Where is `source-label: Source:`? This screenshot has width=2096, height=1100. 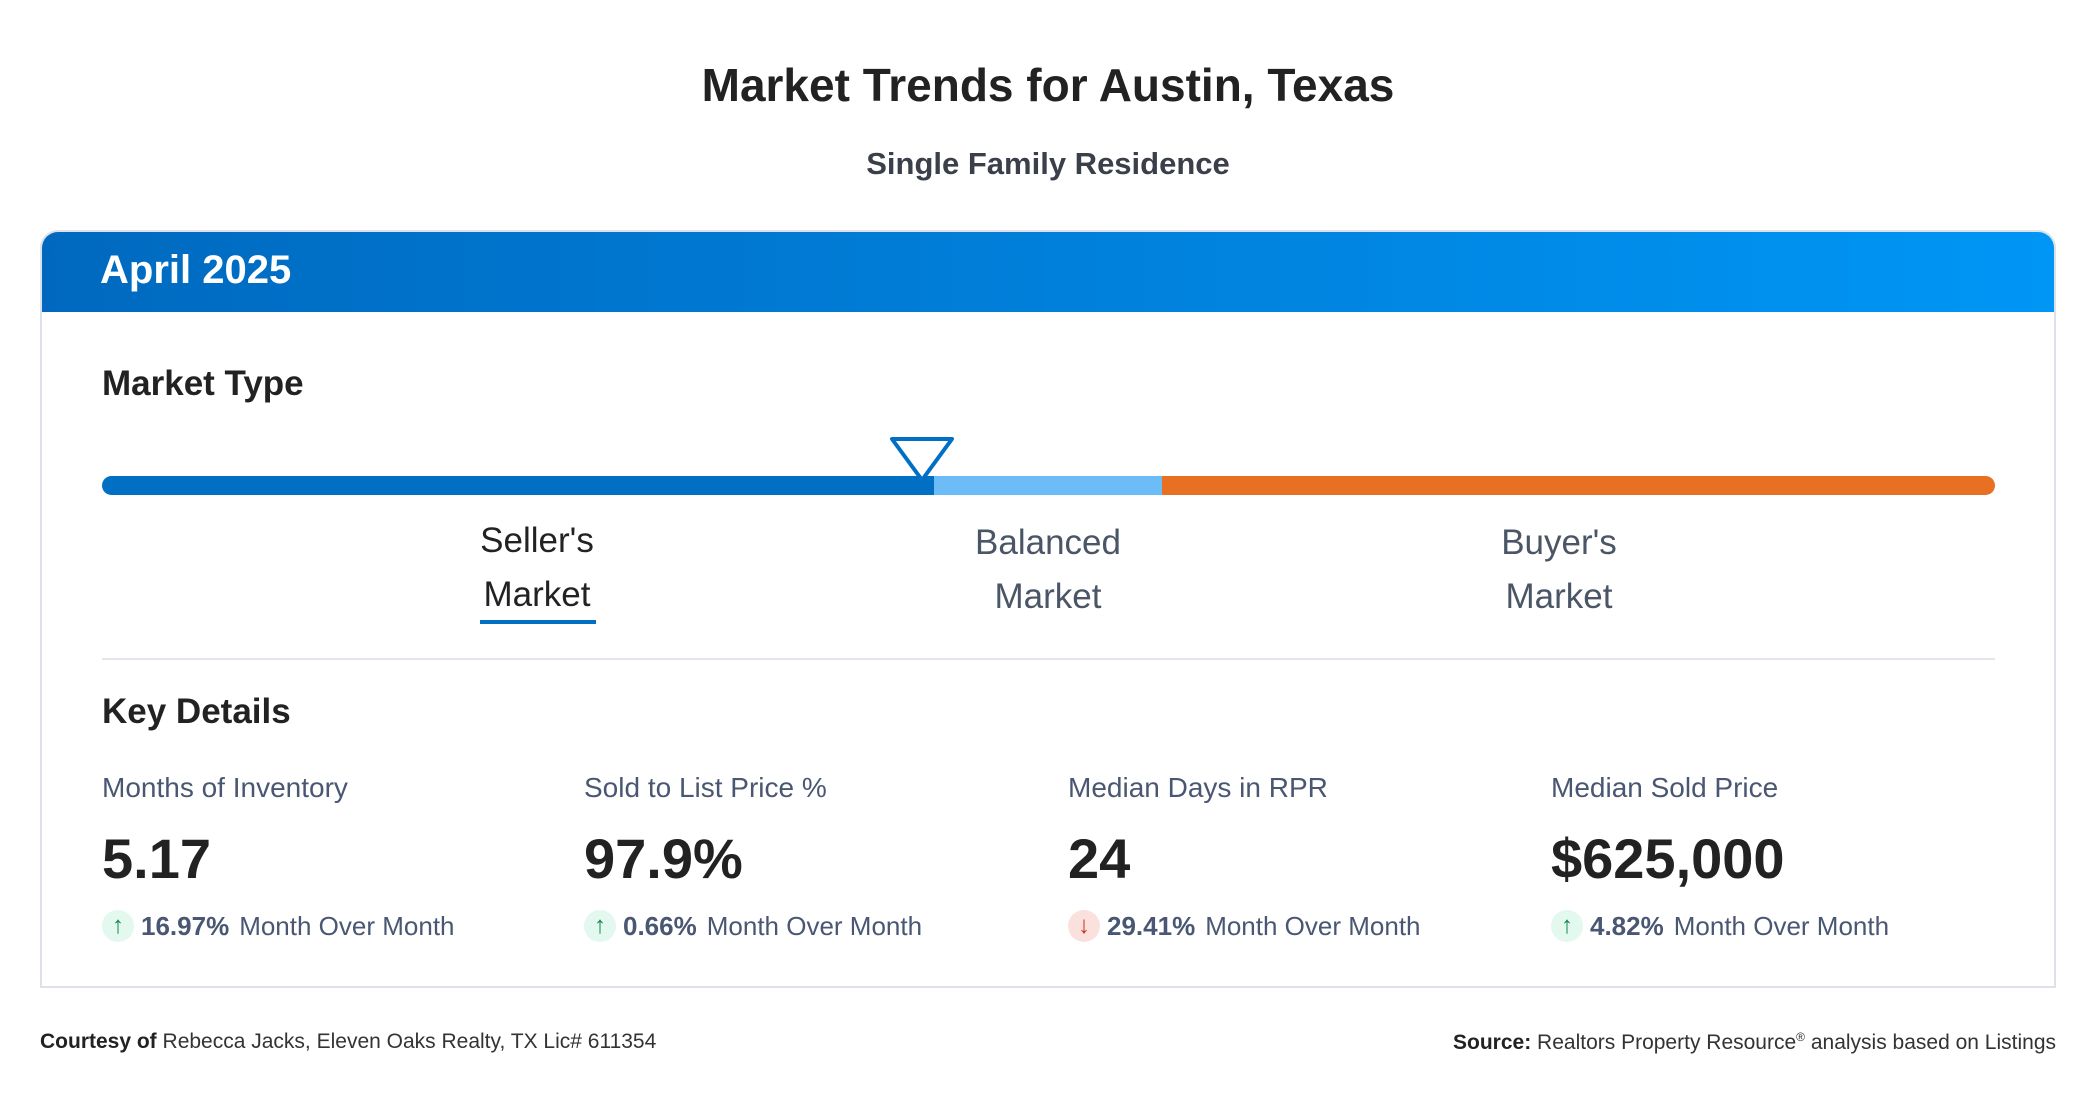 source-label: Source: is located at coordinates (1492, 1042).